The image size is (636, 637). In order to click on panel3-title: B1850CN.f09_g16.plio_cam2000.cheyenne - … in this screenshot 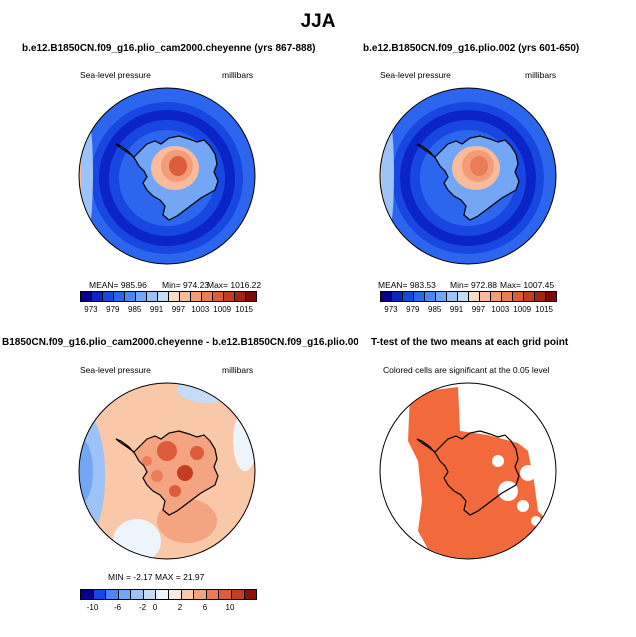, I will do `click(180, 342)`.